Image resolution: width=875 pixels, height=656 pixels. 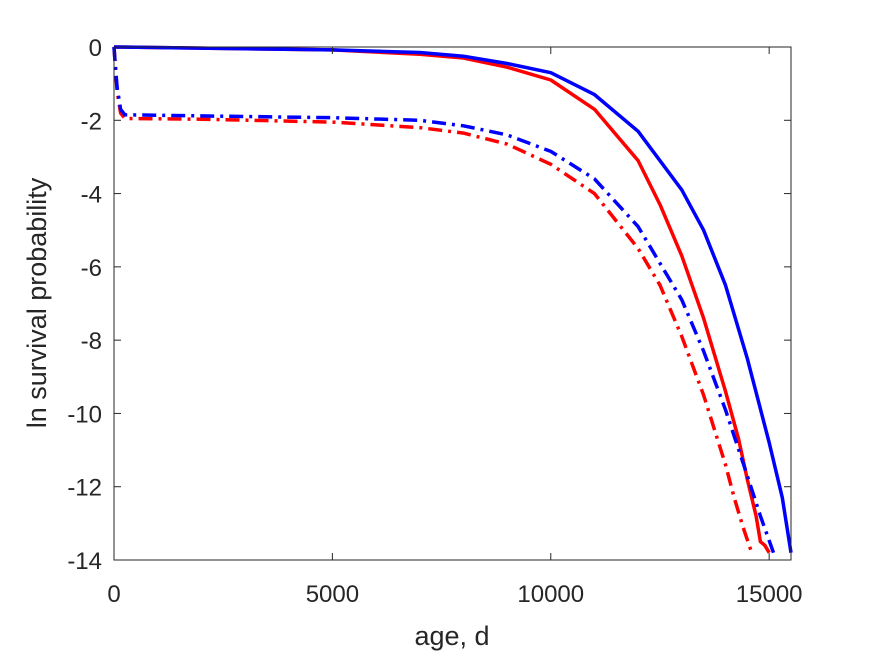 I want to click on x-tick-label: 0, so click(x=113, y=594).